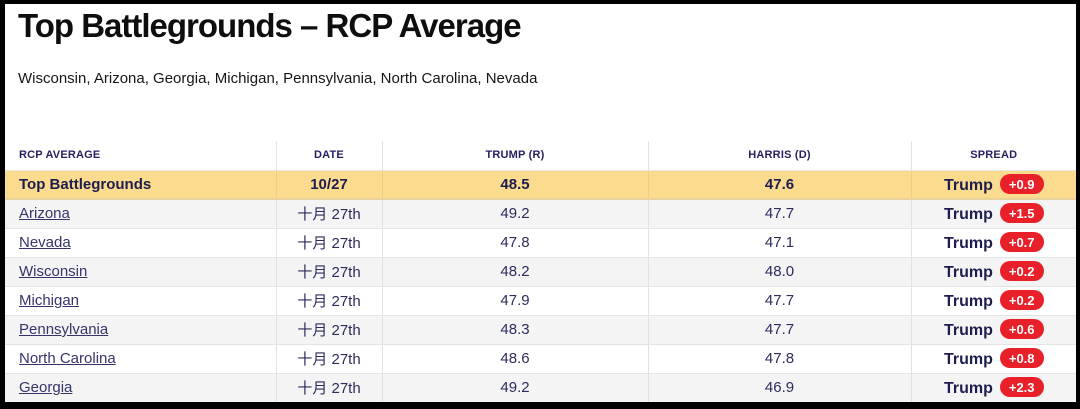 The image size is (1080, 409). Describe the element at coordinates (993, 387) in the screenshot. I see `spread-cell: Trump +2.3` at that location.